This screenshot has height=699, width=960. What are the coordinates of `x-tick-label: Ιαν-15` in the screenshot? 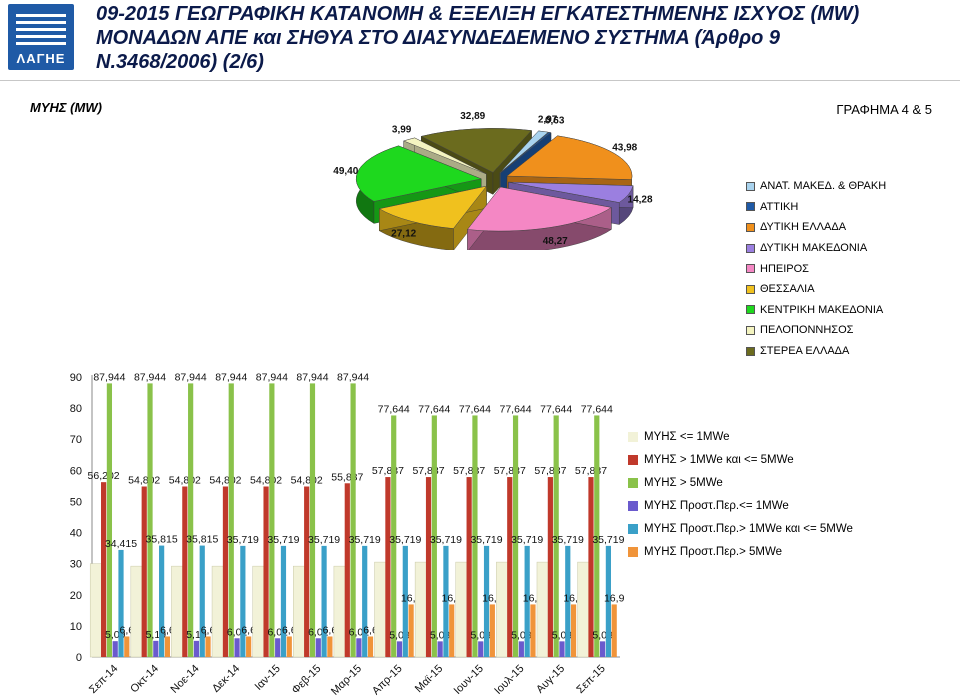 It's located at (268, 678).